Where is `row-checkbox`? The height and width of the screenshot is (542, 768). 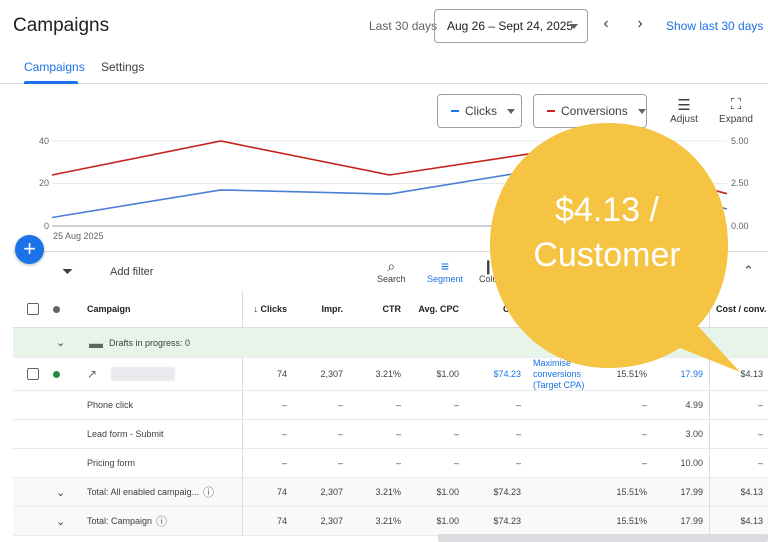
row-checkbox is located at coordinates (33, 374).